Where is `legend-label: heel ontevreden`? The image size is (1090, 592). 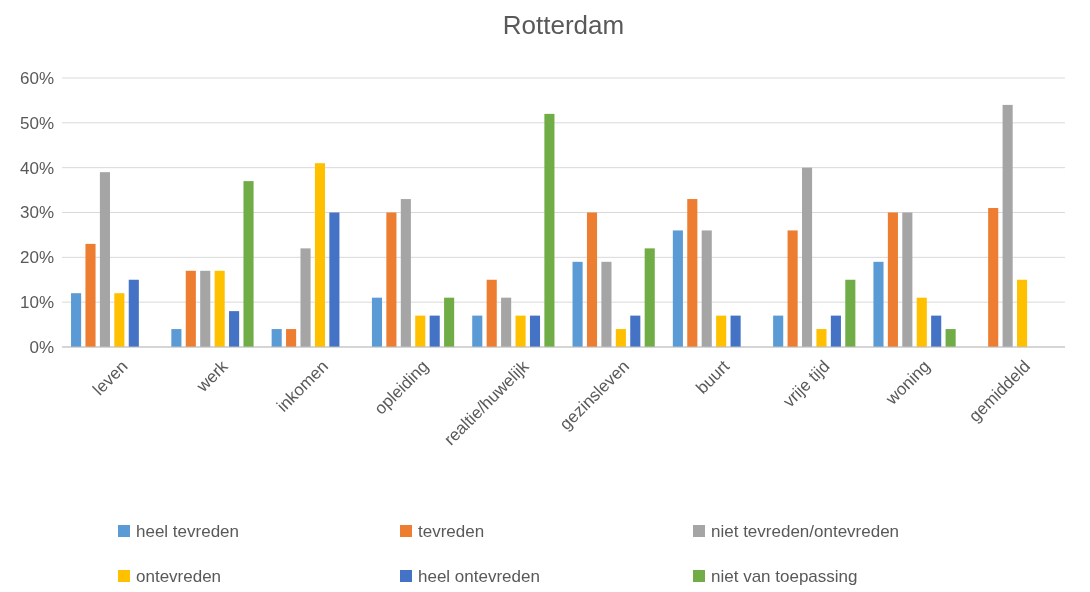 legend-label: heel ontevreden is located at coordinates (479, 576).